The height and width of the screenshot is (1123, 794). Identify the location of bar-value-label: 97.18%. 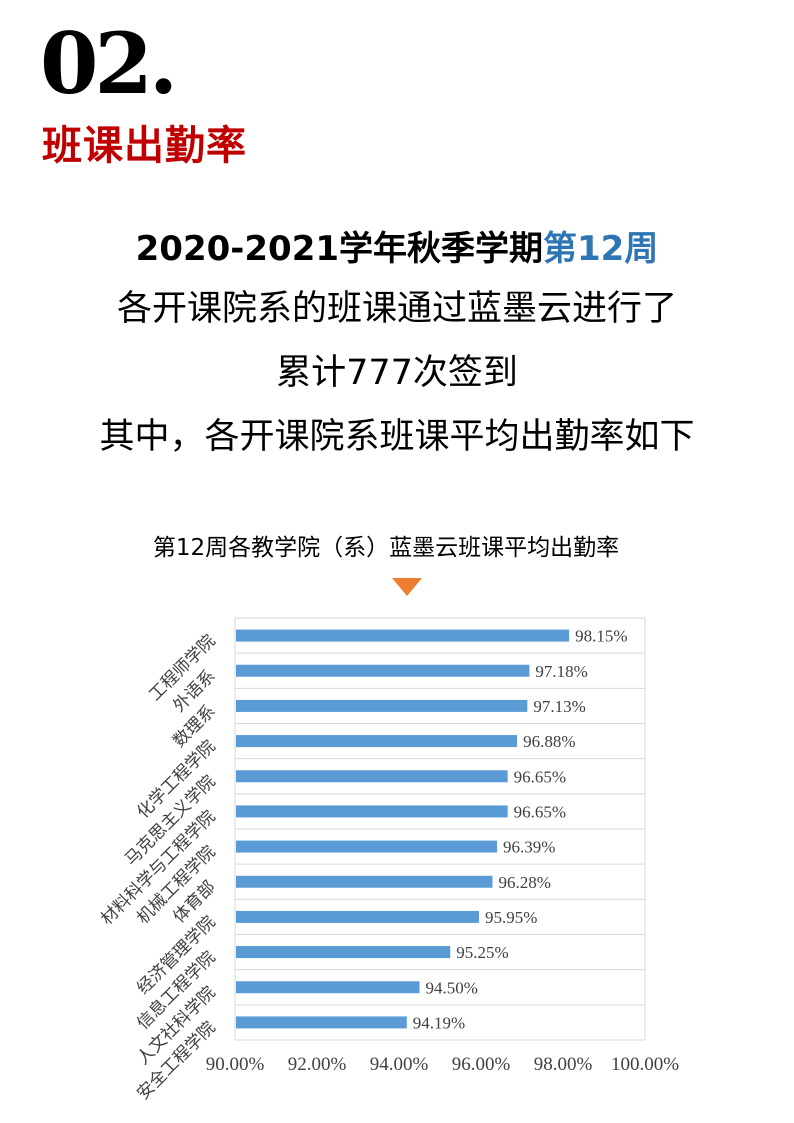
(561, 671).